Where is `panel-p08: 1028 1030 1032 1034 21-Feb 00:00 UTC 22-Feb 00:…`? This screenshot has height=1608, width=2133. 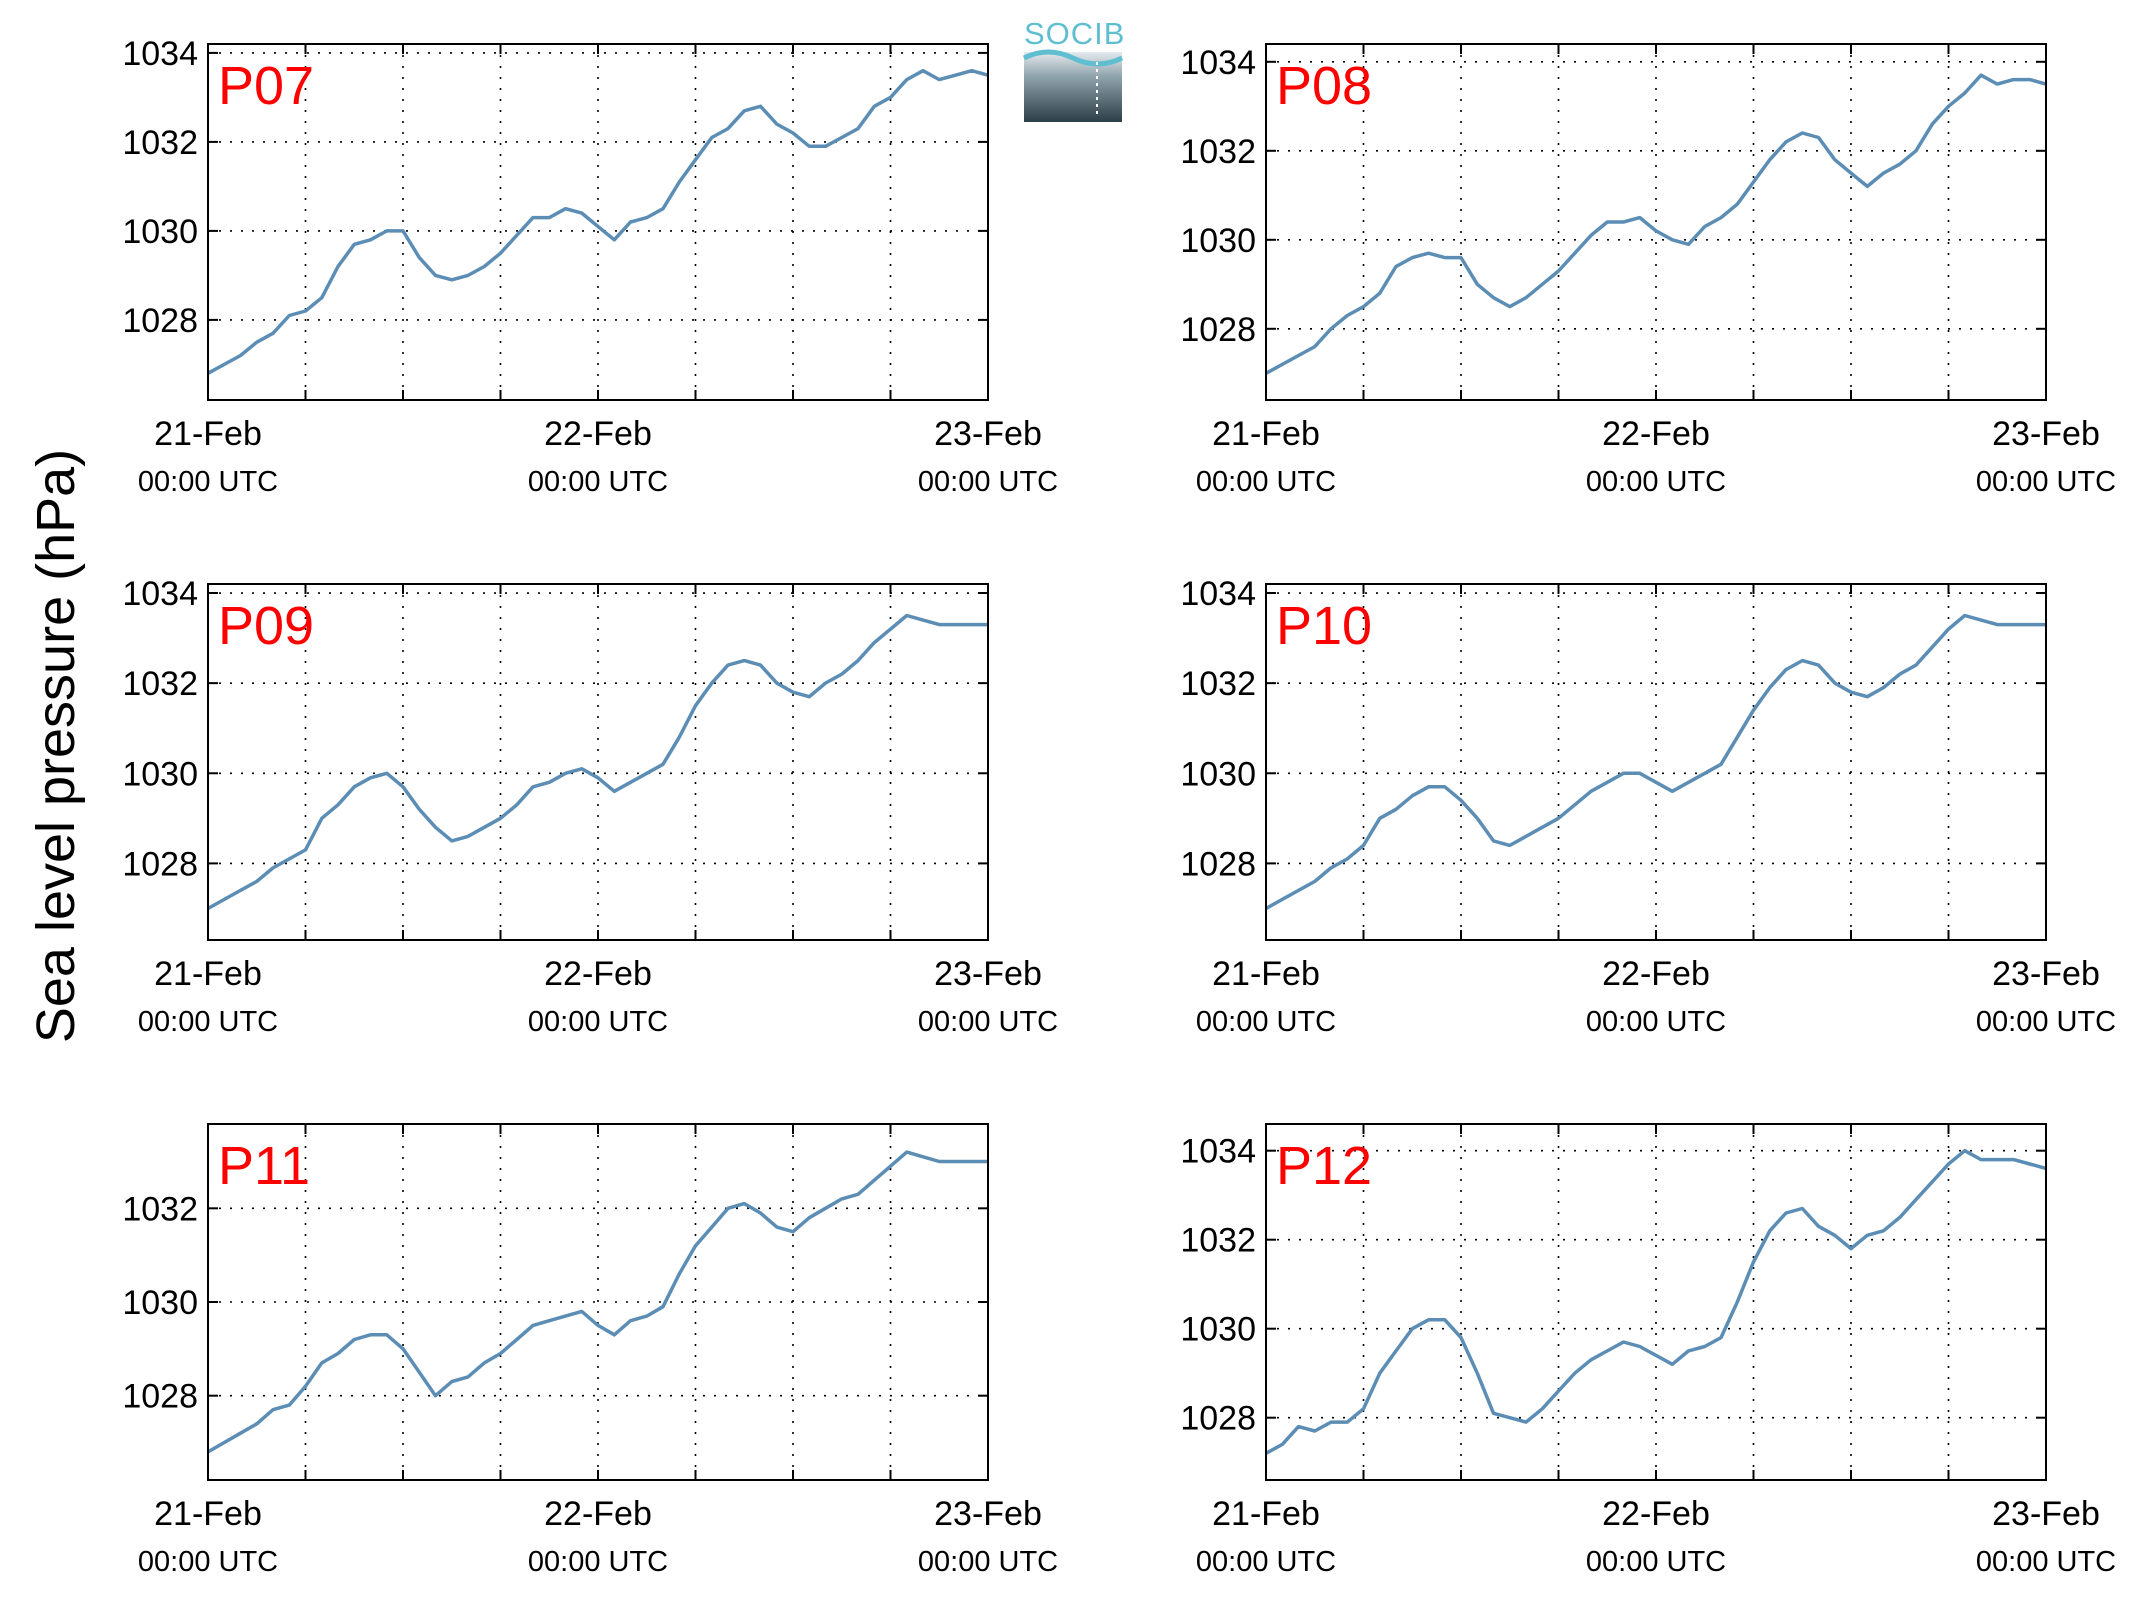
panel-p08: 1028 1030 1032 1034 21-Feb 00:00 UTC 22-Feb 00:… is located at coordinates (1648, 270).